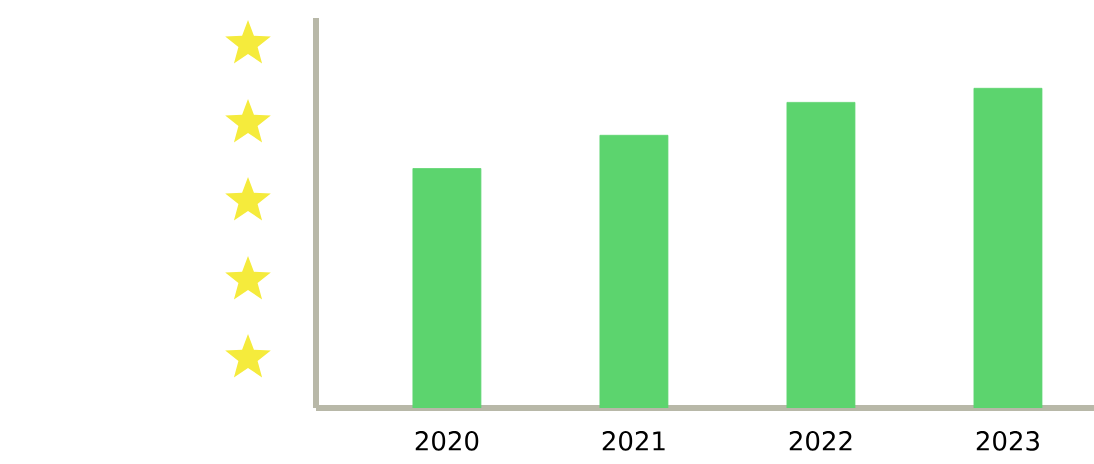 Image resolution: width=1094 pixels, height=464 pixels. What do you see at coordinates (820, 441) in the screenshot?
I see `x-tick-label: 2022` at bounding box center [820, 441].